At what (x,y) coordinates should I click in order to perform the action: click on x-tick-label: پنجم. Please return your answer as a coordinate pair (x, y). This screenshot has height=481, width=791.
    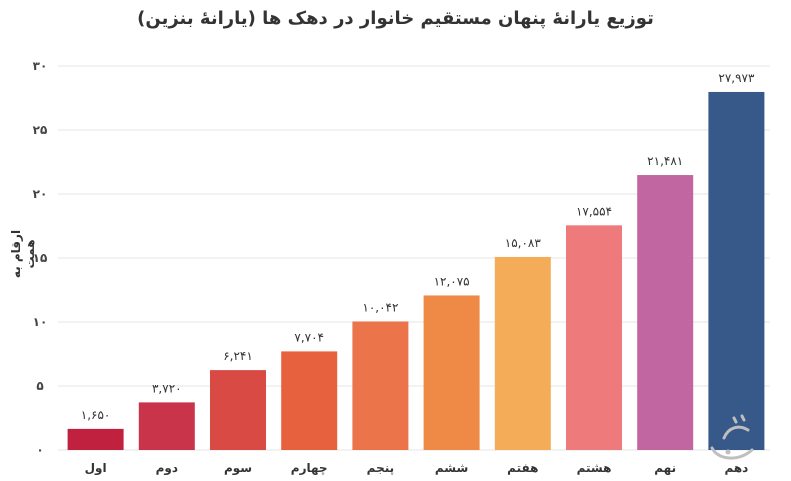
    Looking at the image, I should click on (380, 468).